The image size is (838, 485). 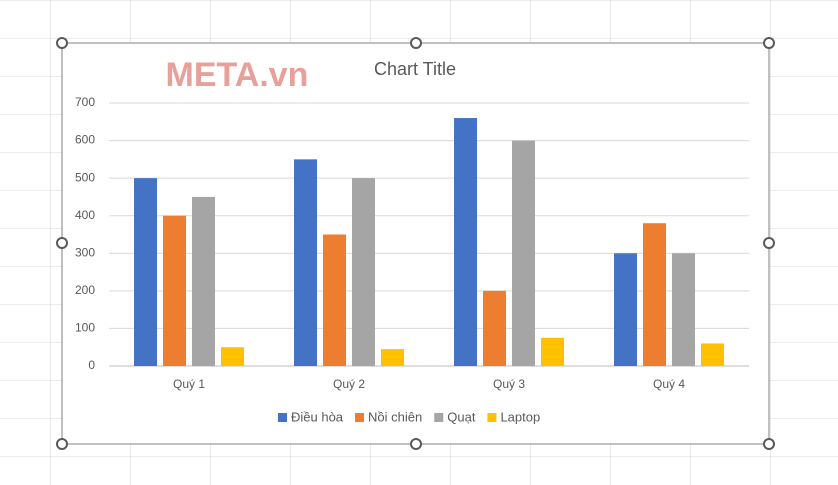 I want to click on x-tick-label: Quý 2, so click(x=349, y=384).